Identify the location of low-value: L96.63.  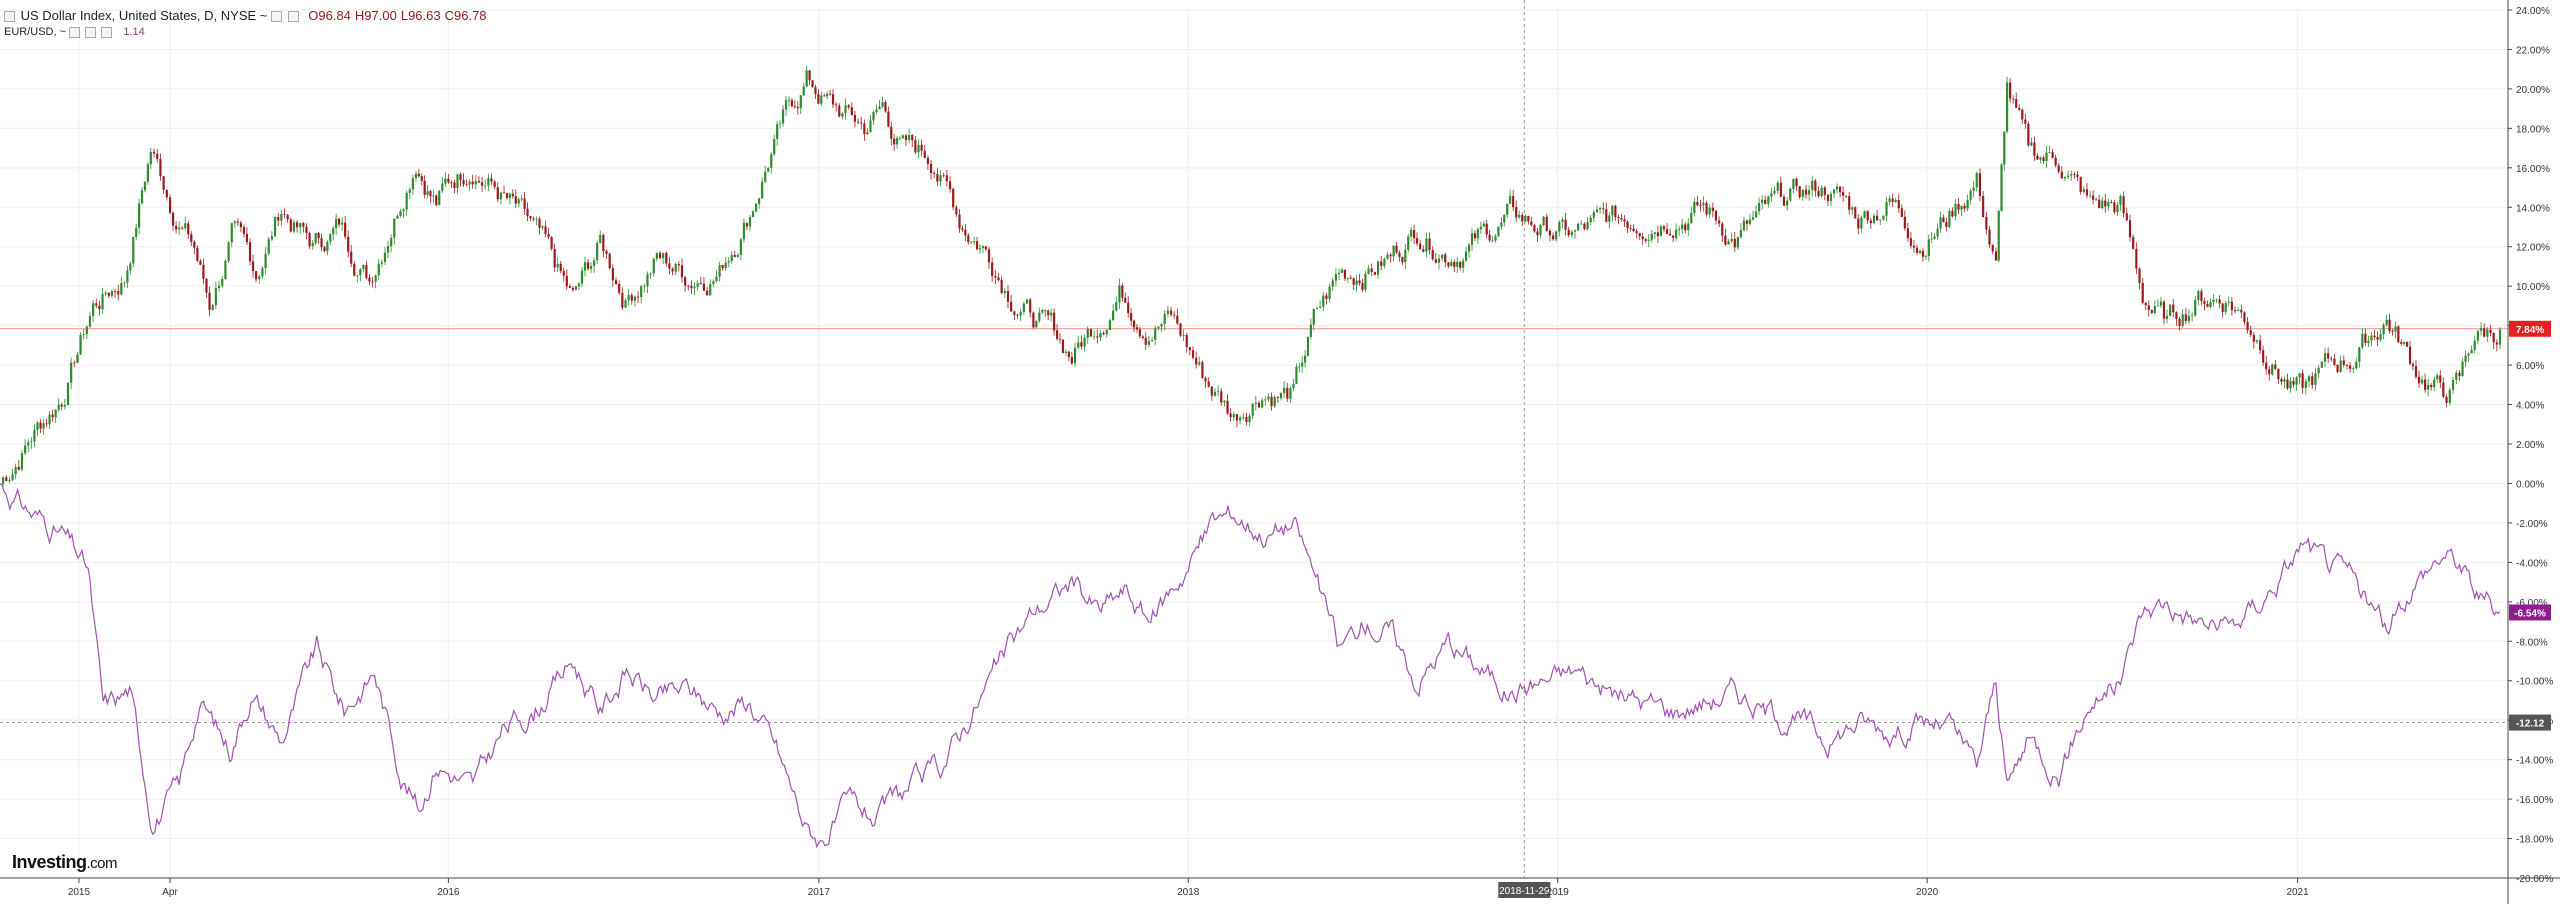
(420, 15).